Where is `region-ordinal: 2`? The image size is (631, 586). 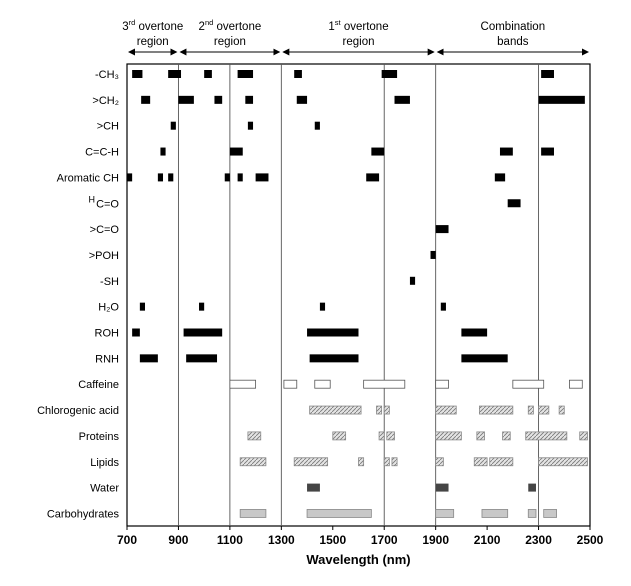
region-ordinal: 2 is located at coordinates (202, 27).